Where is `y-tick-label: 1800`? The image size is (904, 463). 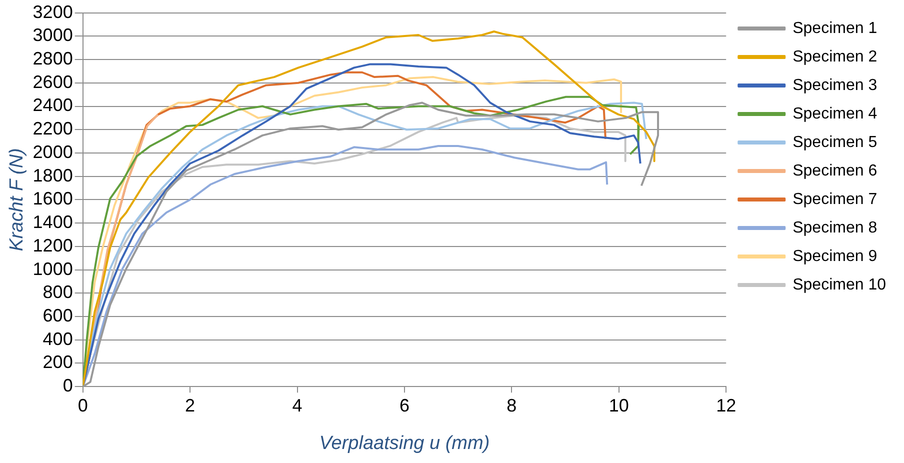
y-tick-label: 1800 is located at coordinates (52, 175).